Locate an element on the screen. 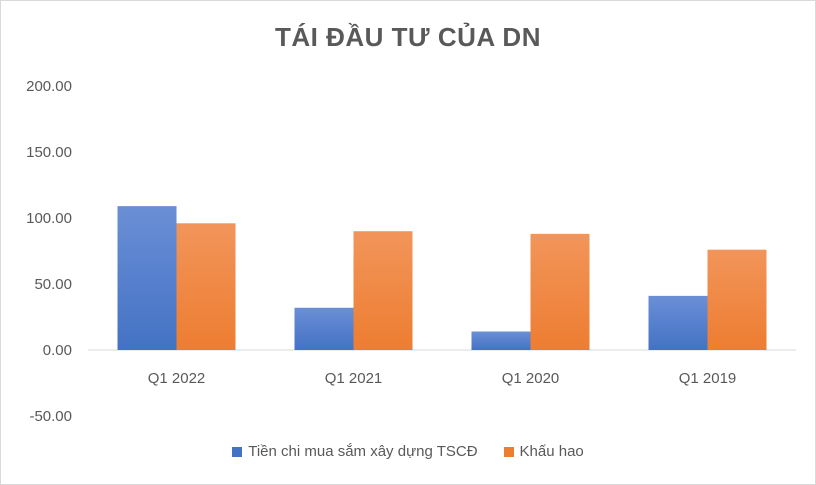  y-tick-label: -50.00 is located at coordinates (50, 416).